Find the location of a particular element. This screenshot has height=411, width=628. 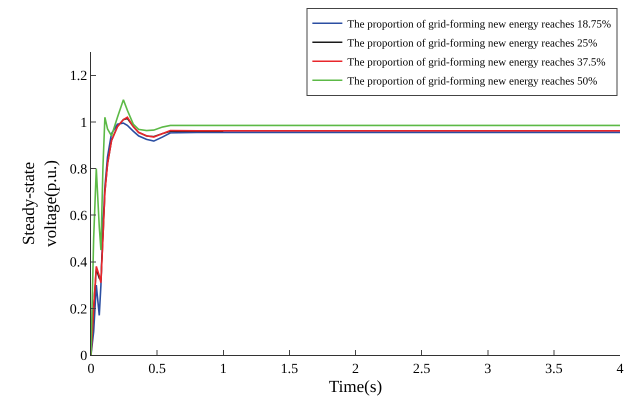

y-tick-label: 1 is located at coordinates (84, 123).